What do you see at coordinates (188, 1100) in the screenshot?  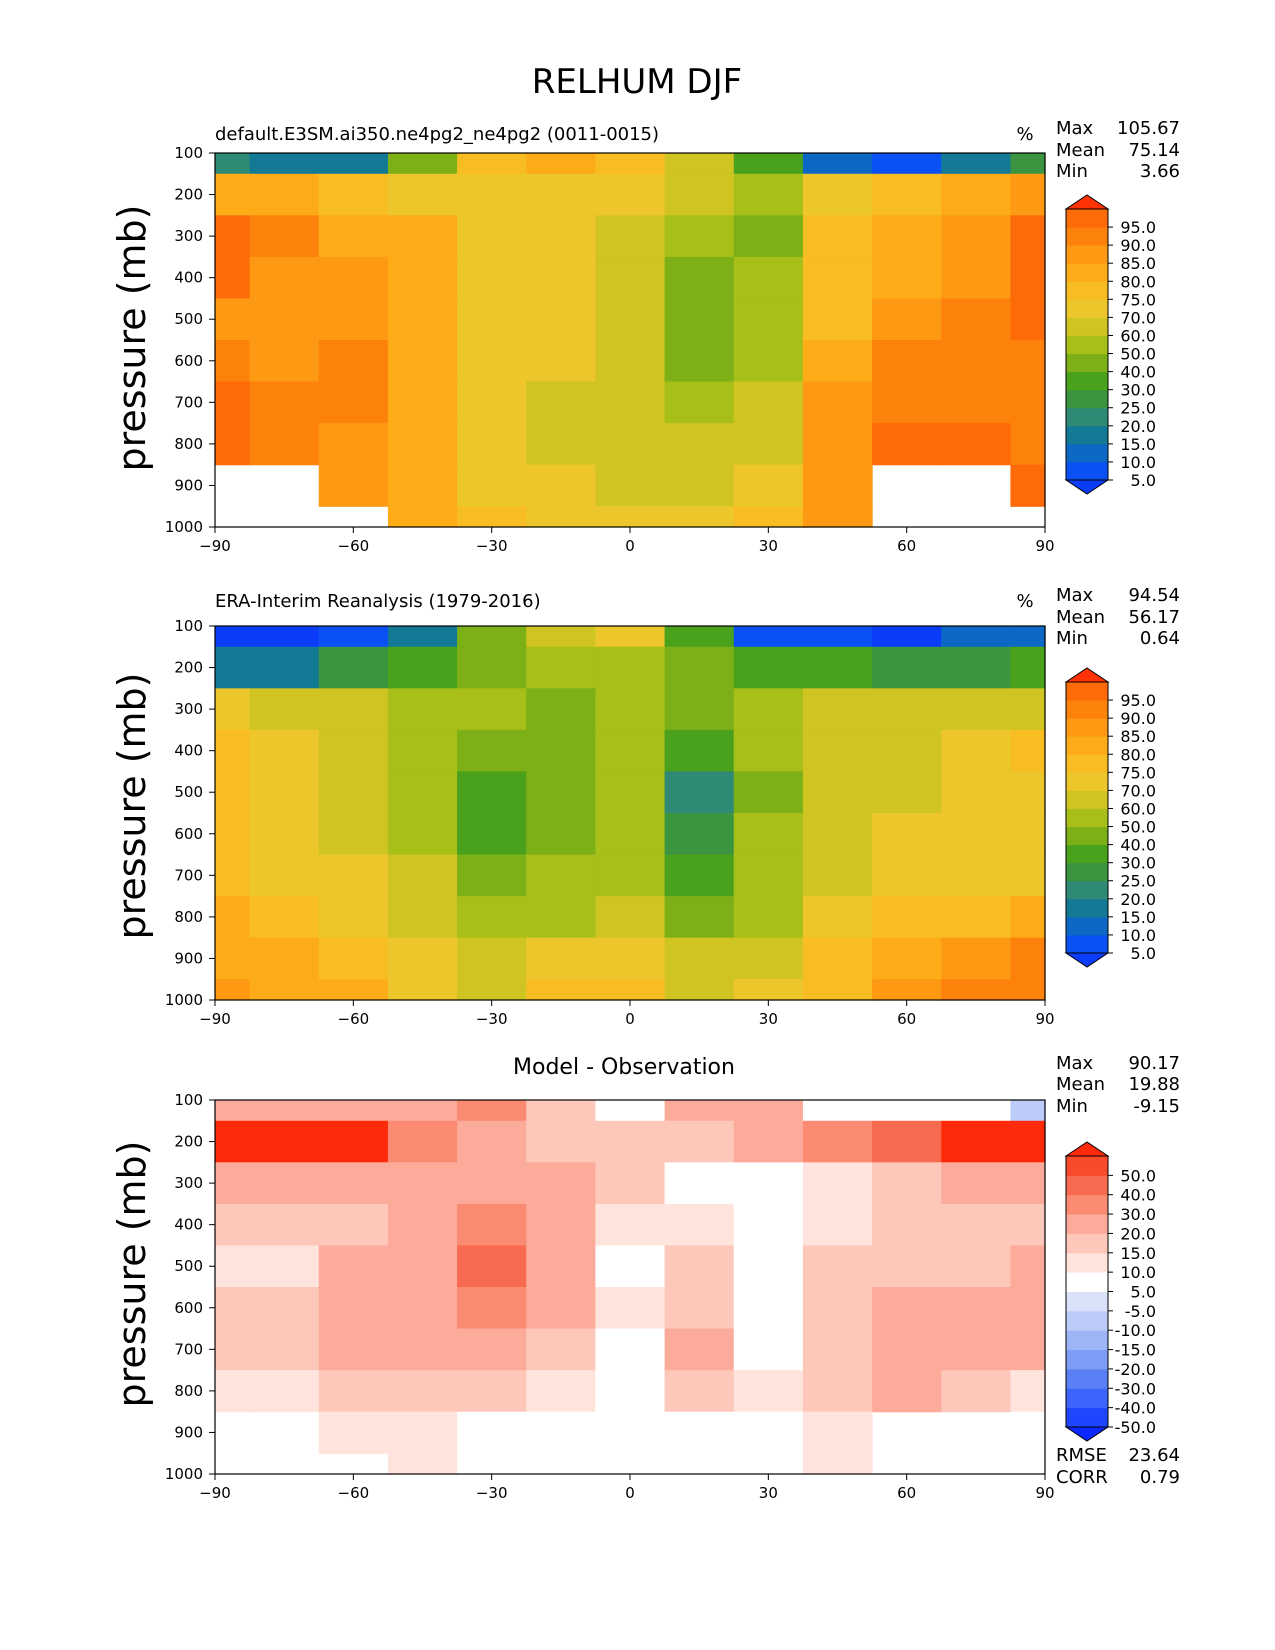 I see `y-tick-label: 100` at bounding box center [188, 1100].